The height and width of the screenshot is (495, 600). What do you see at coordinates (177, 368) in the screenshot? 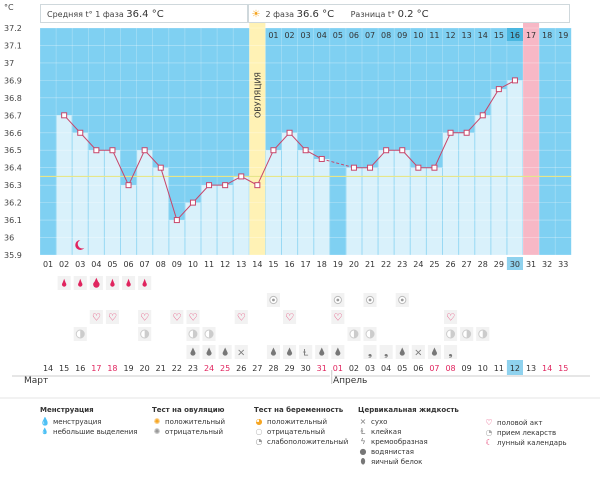
I see `date-label: 22` at bounding box center [177, 368].